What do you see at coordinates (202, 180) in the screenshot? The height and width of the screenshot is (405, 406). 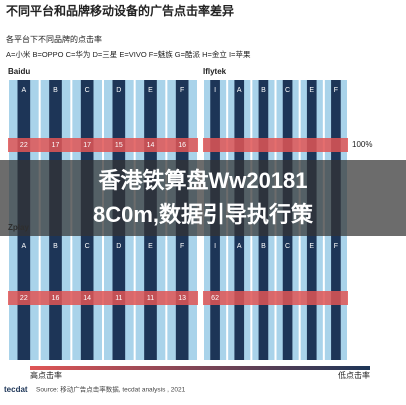 I see `banner-line: 香港铁算盘Ww20181` at bounding box center [202, 180].